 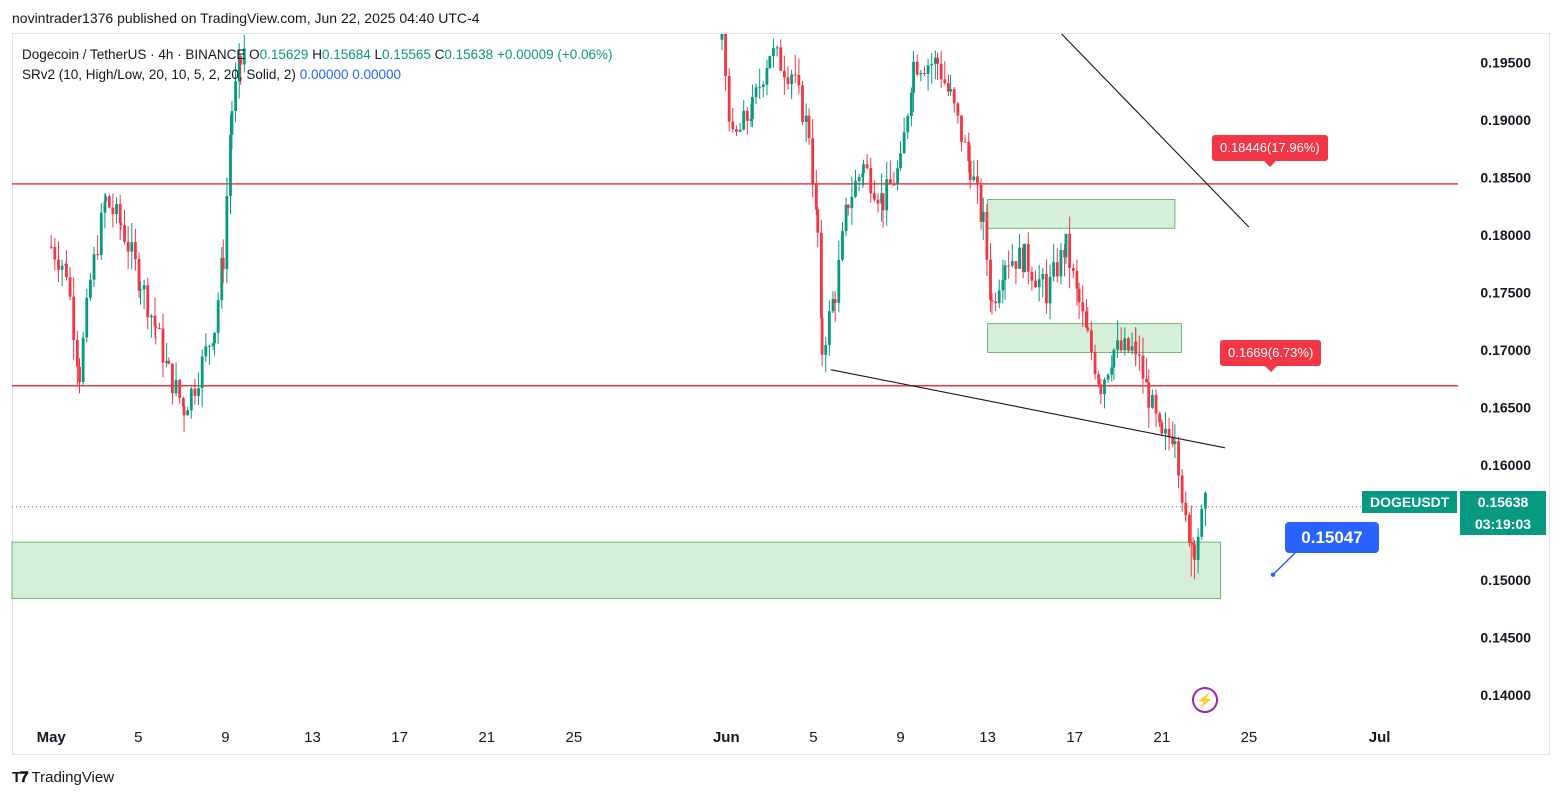 What do you see at coordinates (1249, 737) in the screenshot?
I see `x-tick-label: 25` at bounding box center [1249, 737].